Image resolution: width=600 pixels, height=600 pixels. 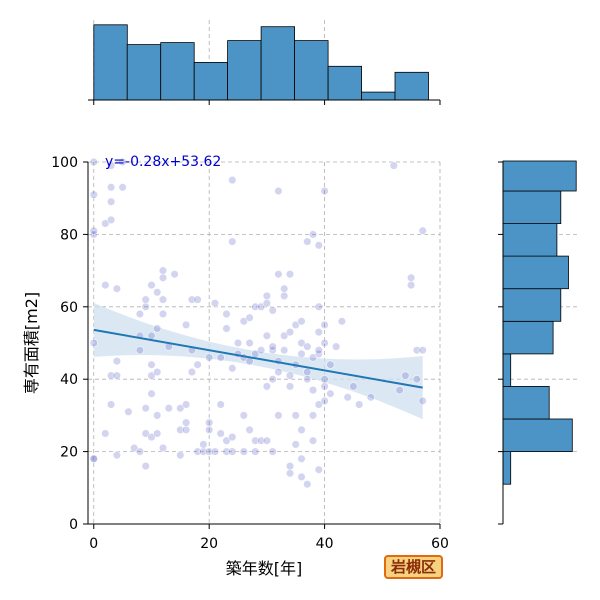 I want to click on confidence-band, so click(x=258, y=361).